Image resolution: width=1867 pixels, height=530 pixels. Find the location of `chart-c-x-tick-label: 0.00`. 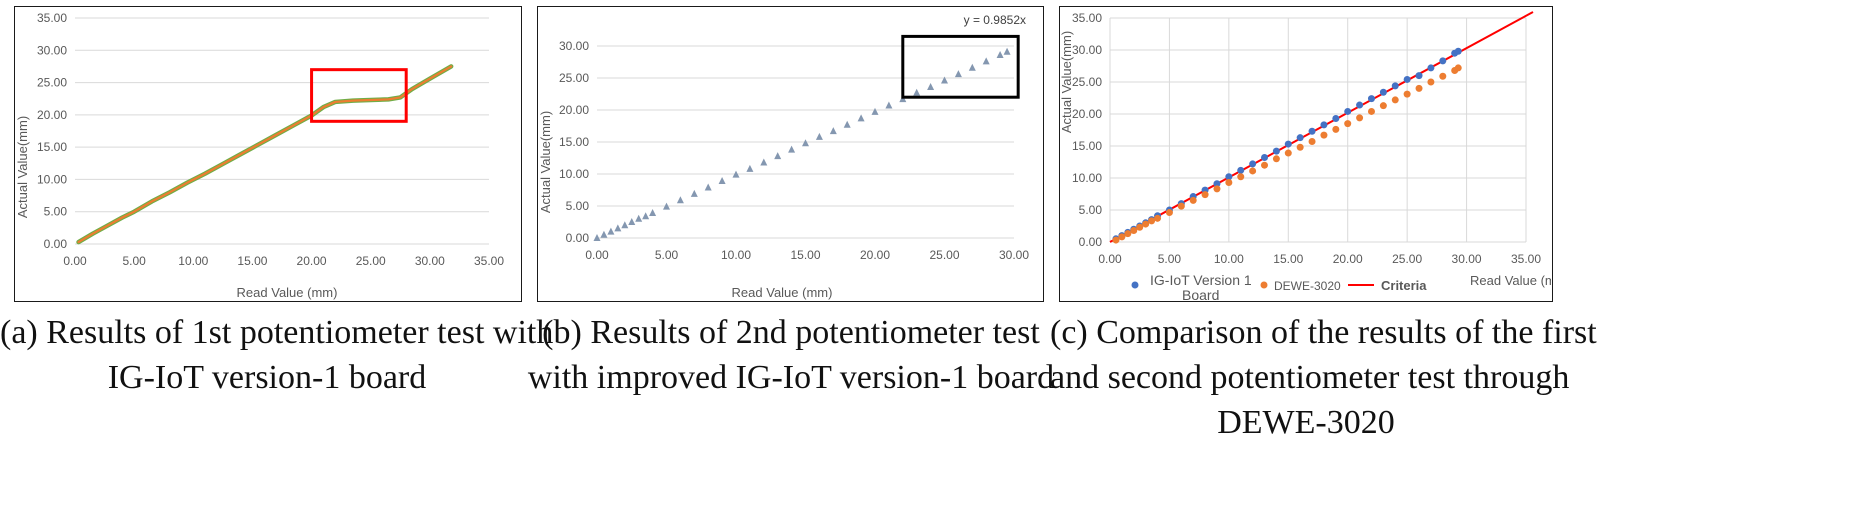

chart-c-x-tick-label: 0.00 is located at coordinates (1110, 259).